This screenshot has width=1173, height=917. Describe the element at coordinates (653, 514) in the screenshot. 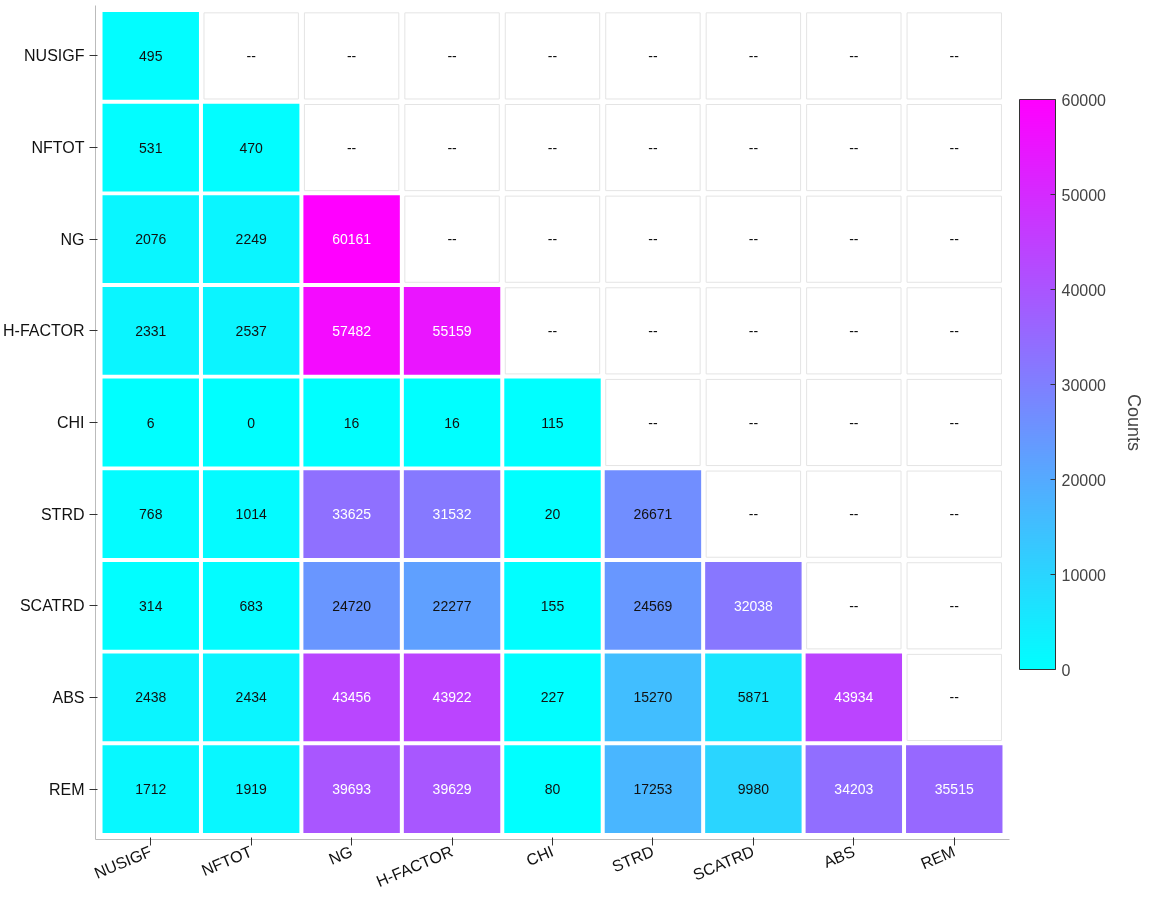

I see `data-label: 26671` at that location.